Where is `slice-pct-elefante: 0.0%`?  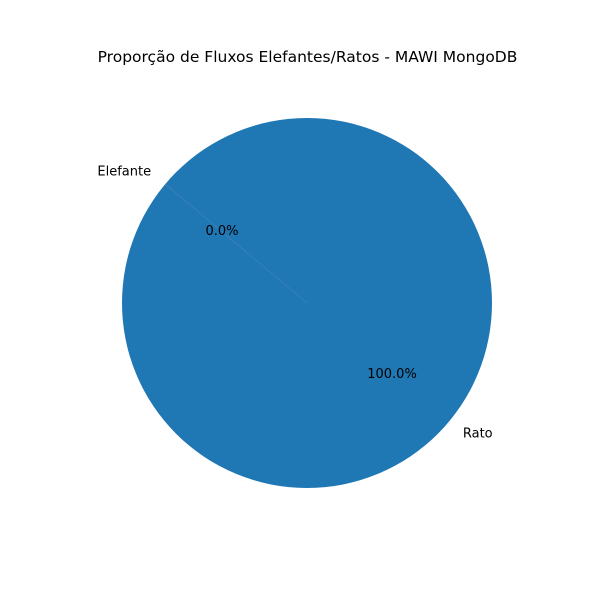 slice-pct-elefante: 0.0% is located at coordinates (221, 231).